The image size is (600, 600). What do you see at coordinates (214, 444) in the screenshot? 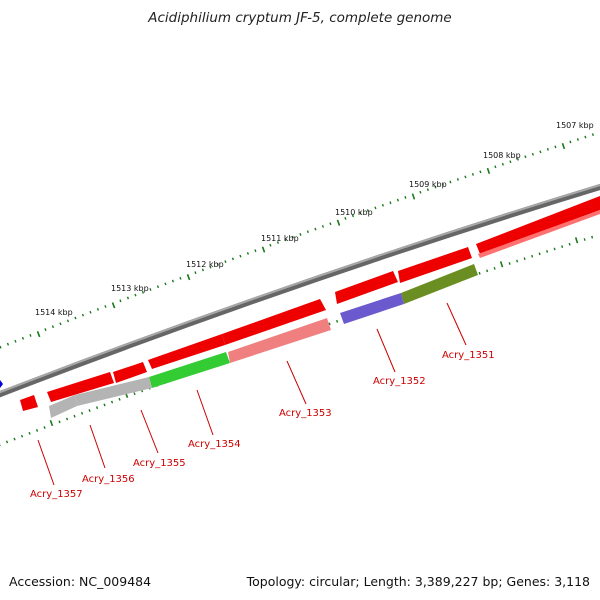
I see `gene-label-acry-1354: Acry_1354` at bounding box center [214, 444].